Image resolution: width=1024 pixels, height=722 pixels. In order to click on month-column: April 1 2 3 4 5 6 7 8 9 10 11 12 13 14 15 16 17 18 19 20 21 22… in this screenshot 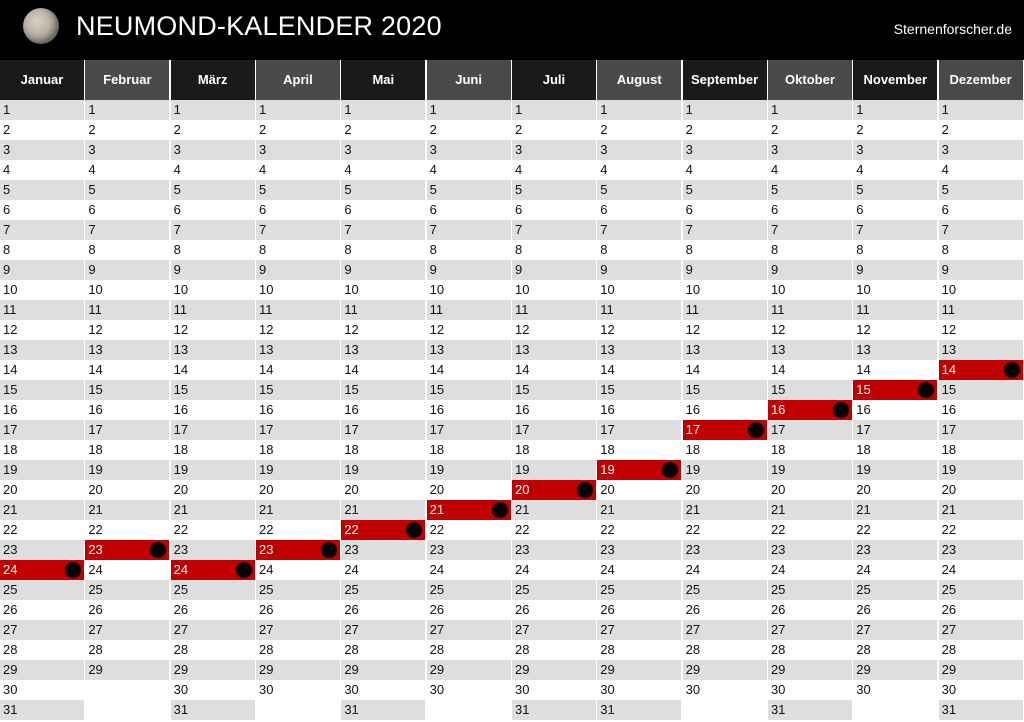, I will do `click(297, 390)`.